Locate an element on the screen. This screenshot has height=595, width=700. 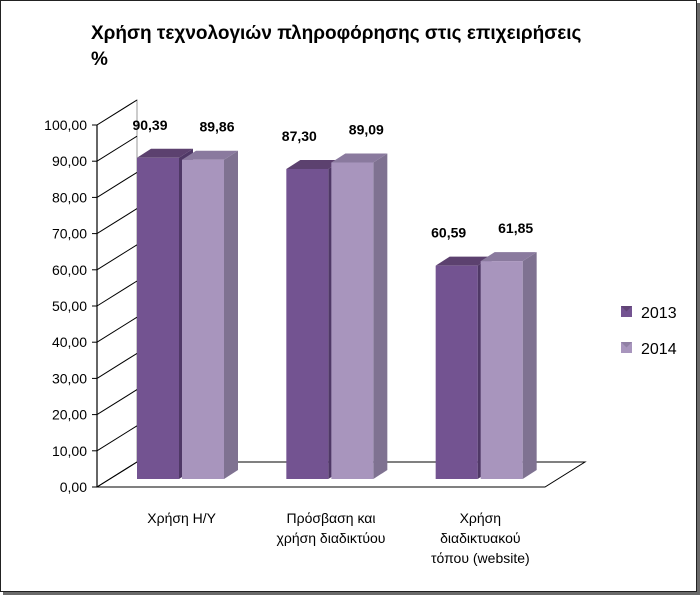
y-tick-label: 60,00 is located at coordinates (69, 270).